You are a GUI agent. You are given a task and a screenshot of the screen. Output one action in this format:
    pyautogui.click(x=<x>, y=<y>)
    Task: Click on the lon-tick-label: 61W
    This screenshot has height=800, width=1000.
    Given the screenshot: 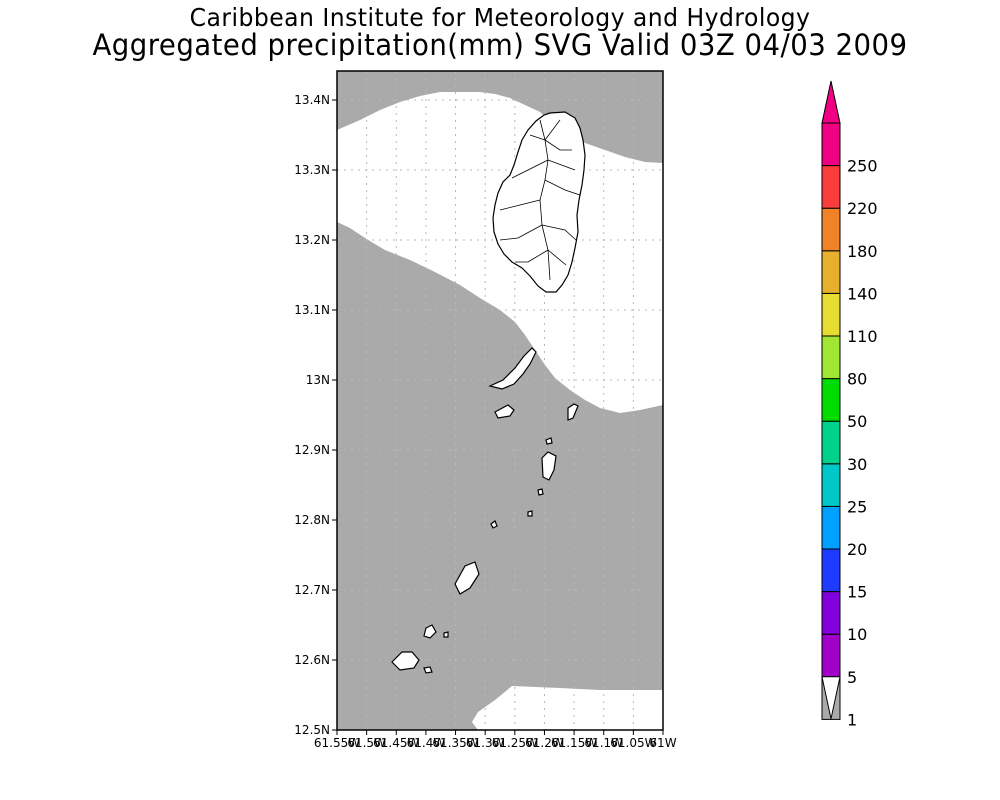 What is the action you would take?
    pyautogui.click(x=662, y=743)
    